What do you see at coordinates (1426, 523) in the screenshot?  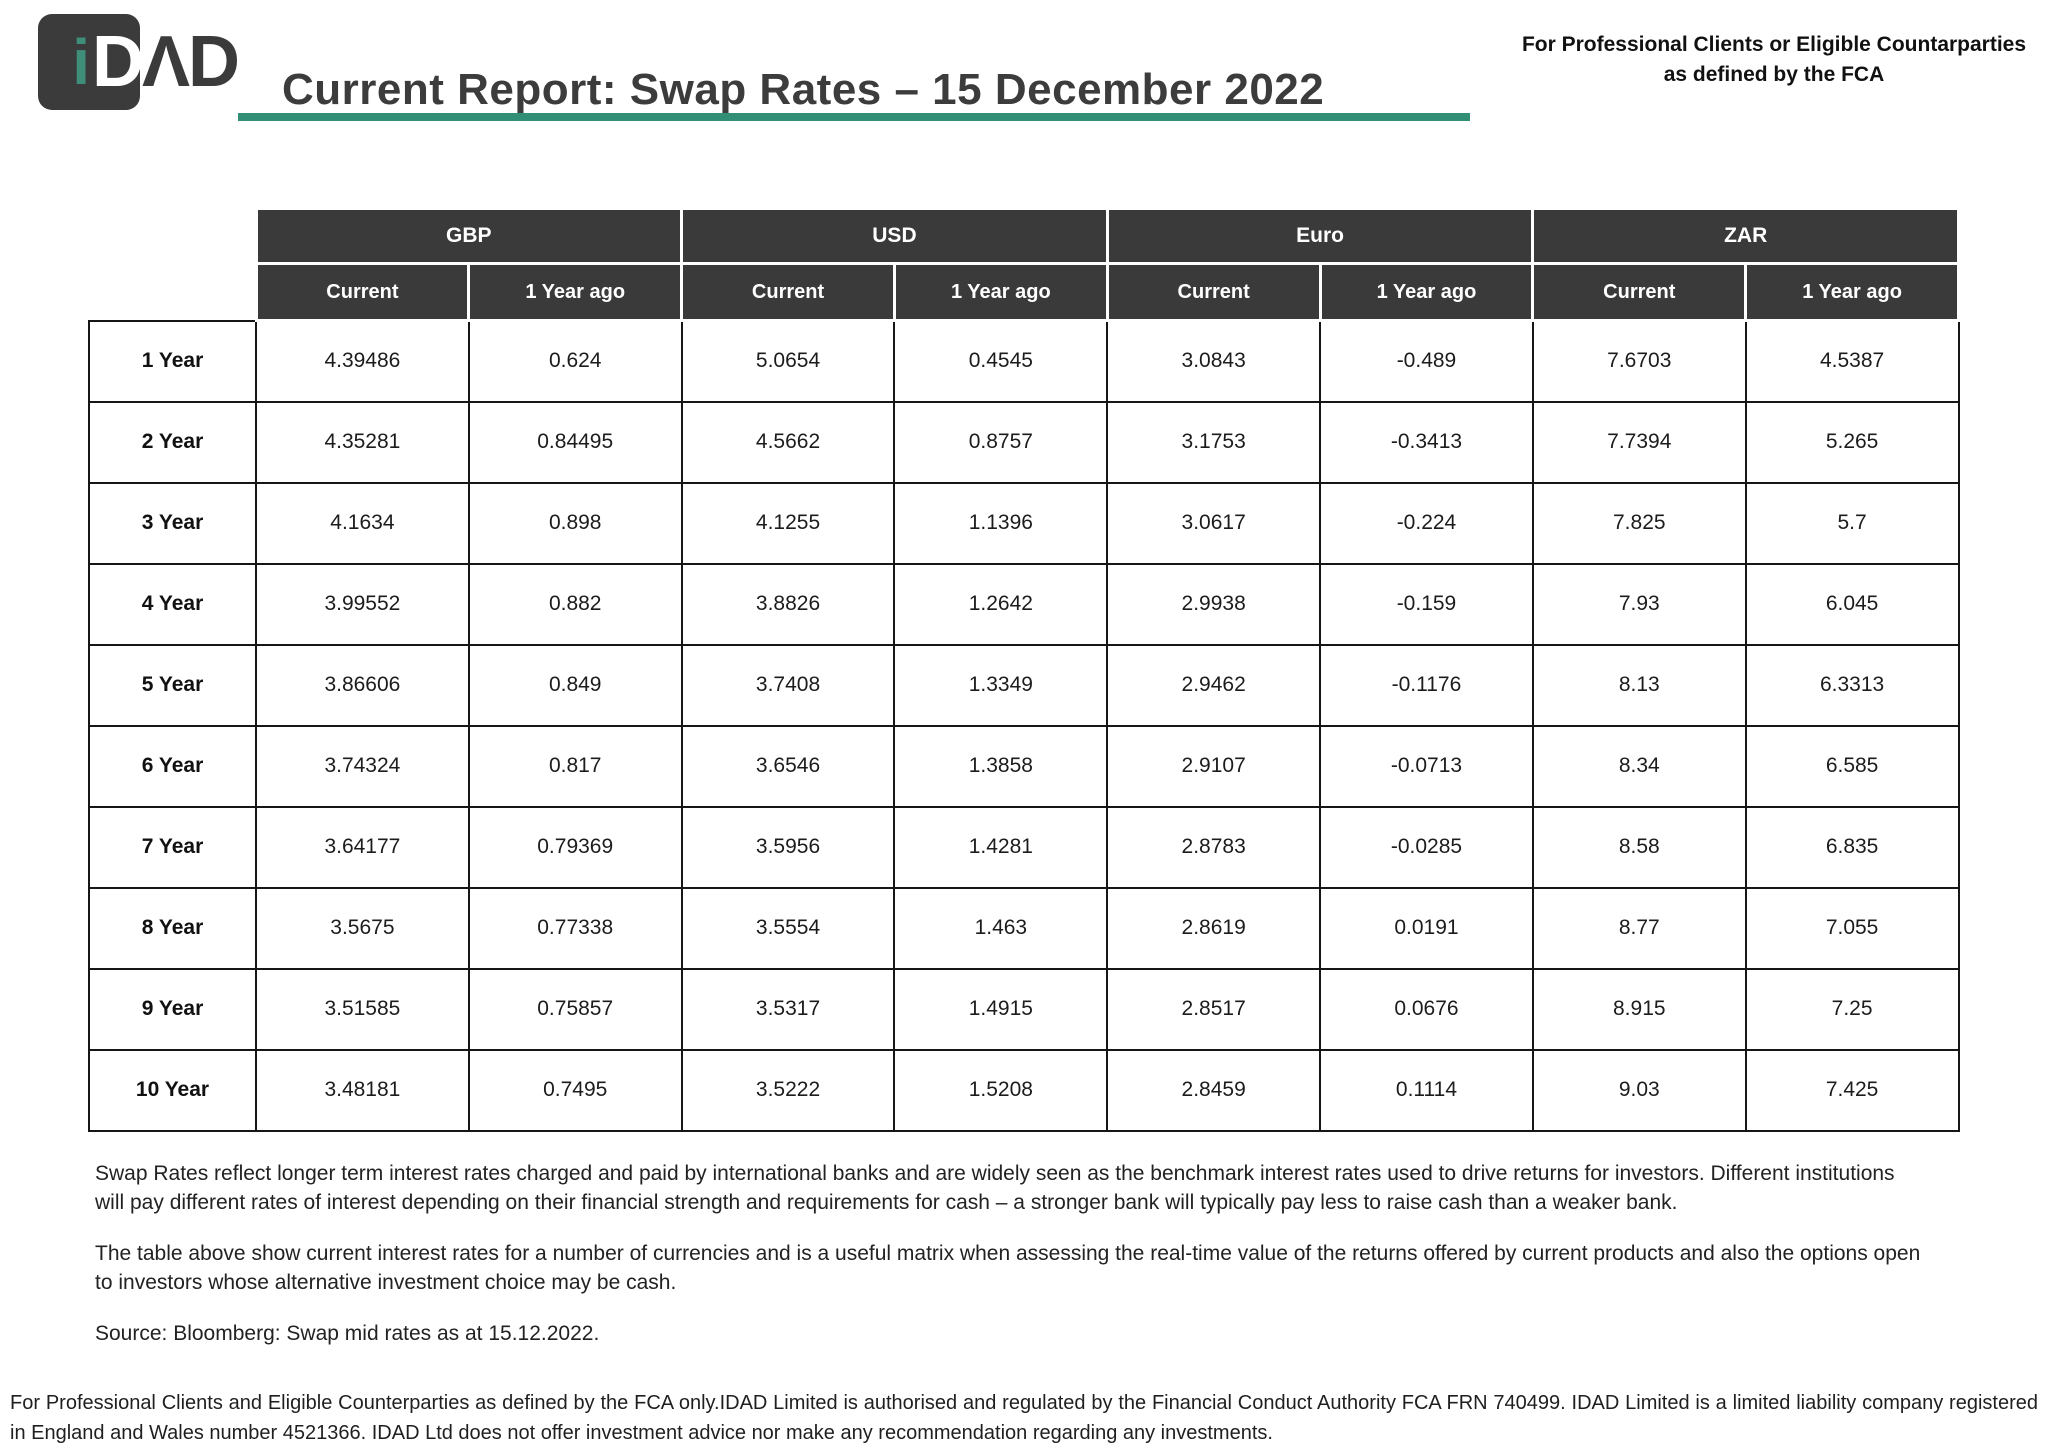 I see `rate-cell: -0.224` at bounding box center [1426, 523].